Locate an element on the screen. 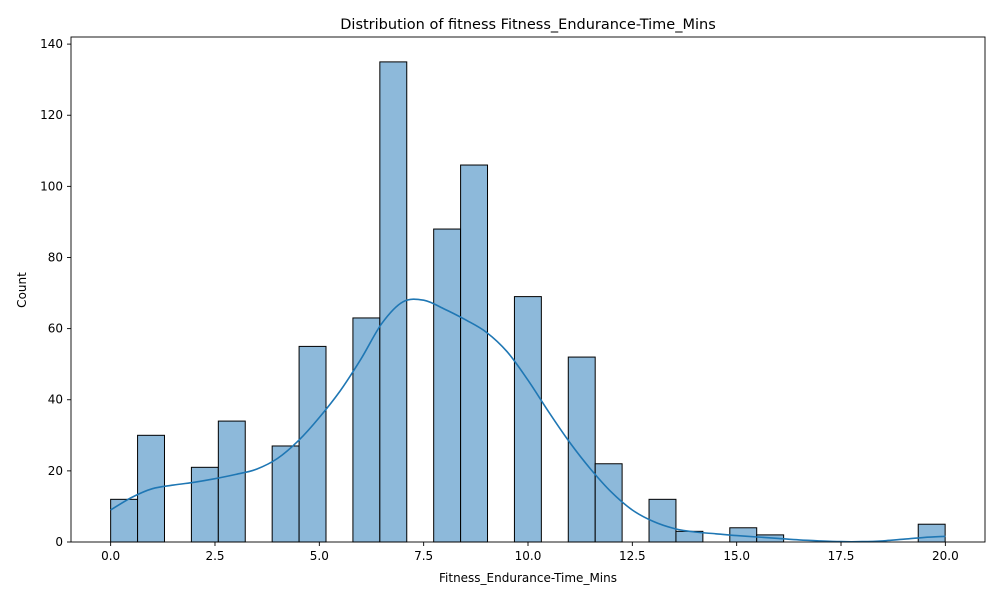 The image size is (1000, 600). x-tick-label-0: 0.0 is located at coordinates (110, 556).